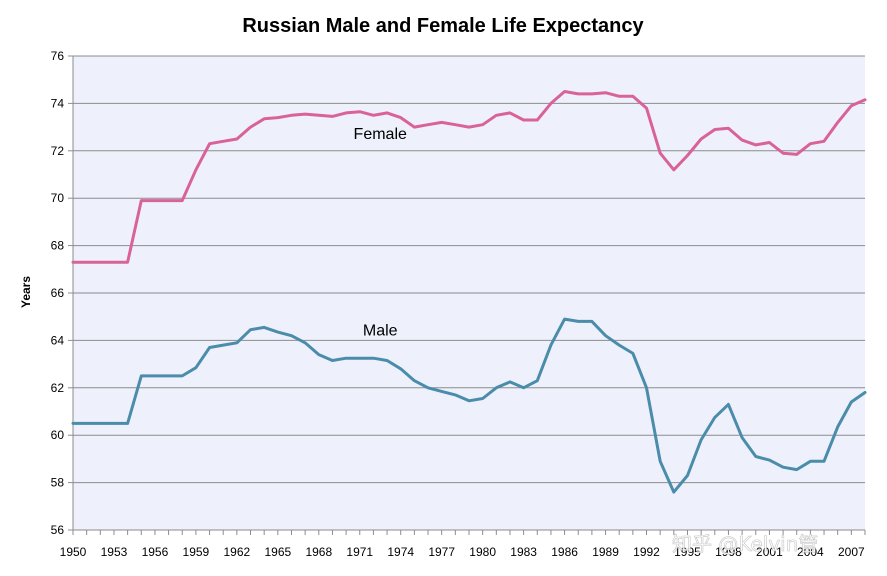 This screenshot has height=576, width=887. Describe the element at coordinates (400, 552) in the screenshot. I see `x-tick-label: 1974` at that location.